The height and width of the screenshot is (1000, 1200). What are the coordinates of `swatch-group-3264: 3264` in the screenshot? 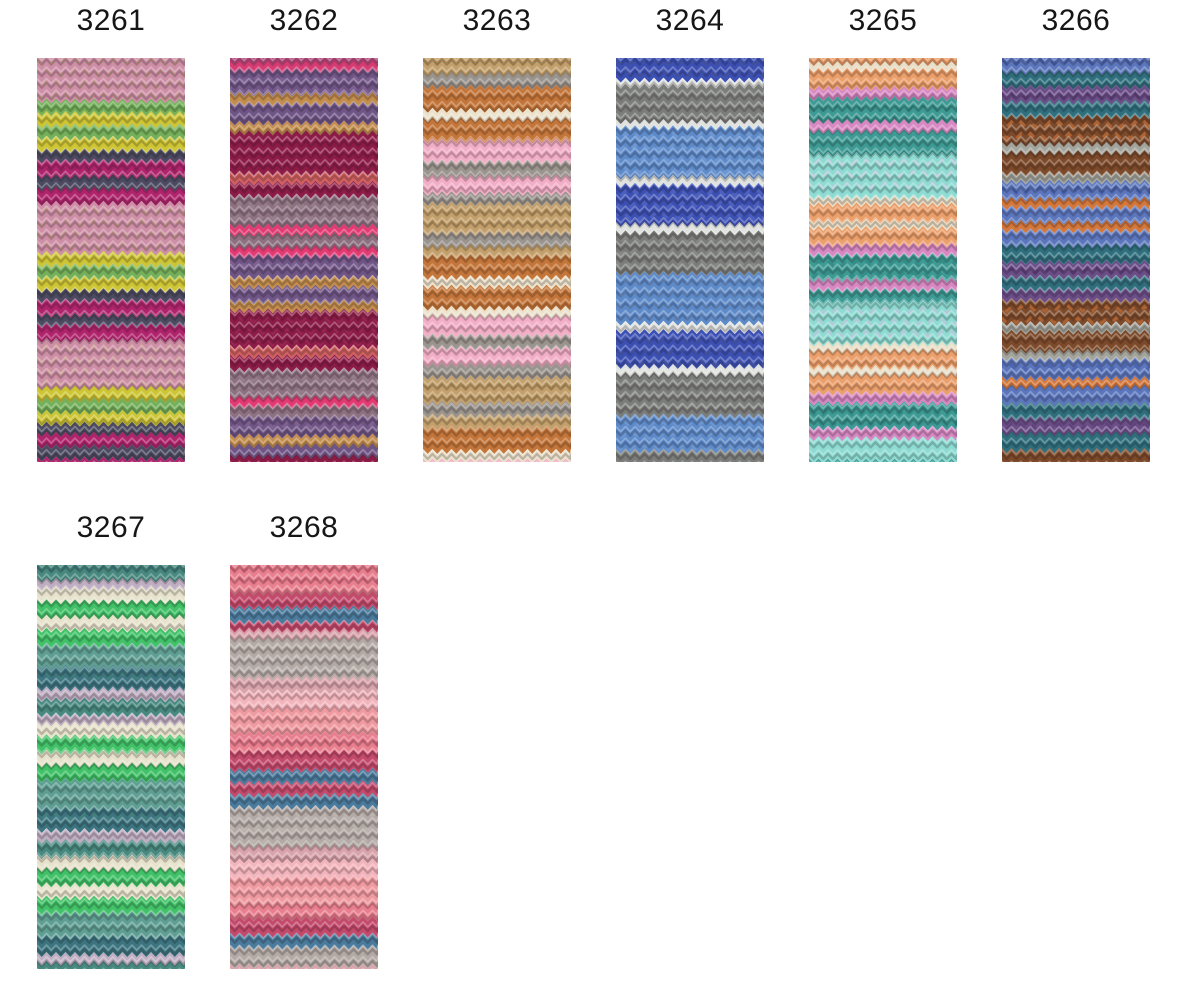 It's located at (690, 233).